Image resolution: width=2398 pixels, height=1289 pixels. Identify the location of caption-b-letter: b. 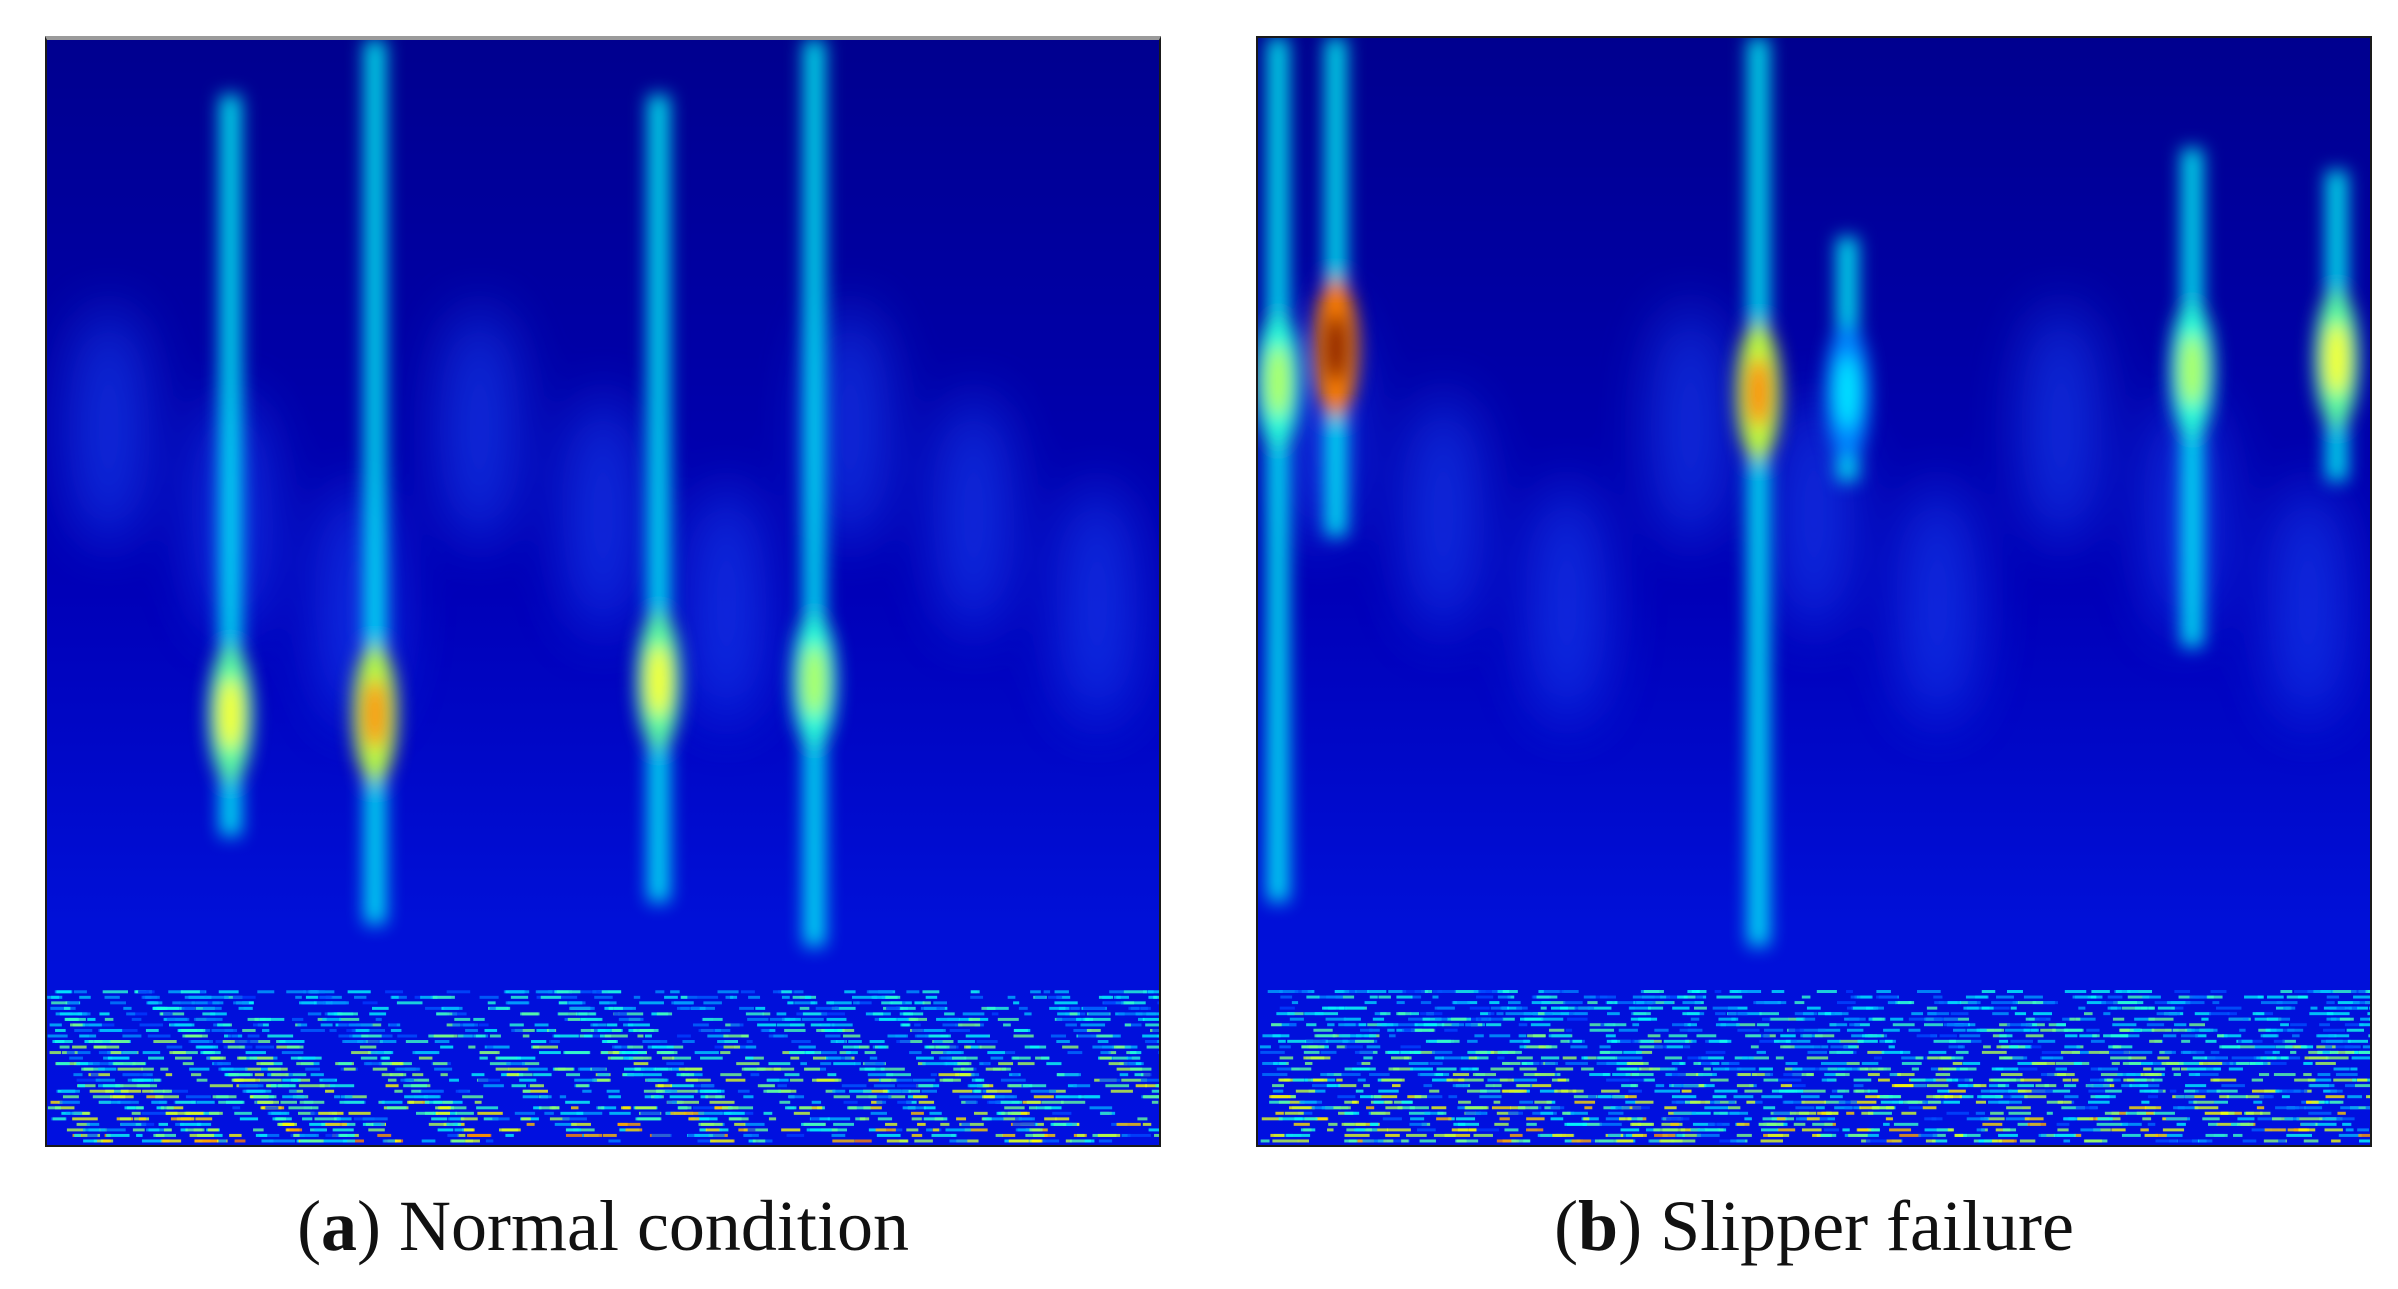
(1598, 1226).